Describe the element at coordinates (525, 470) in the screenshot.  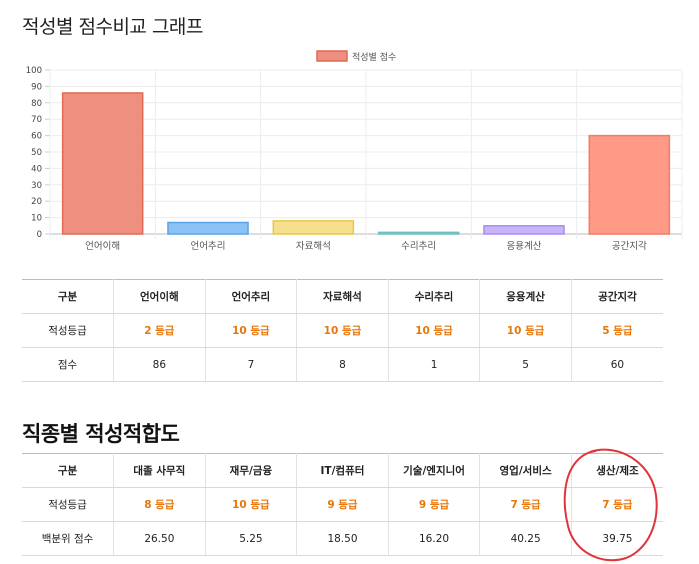
I see `header-cell: 영업/서비스` at that location.